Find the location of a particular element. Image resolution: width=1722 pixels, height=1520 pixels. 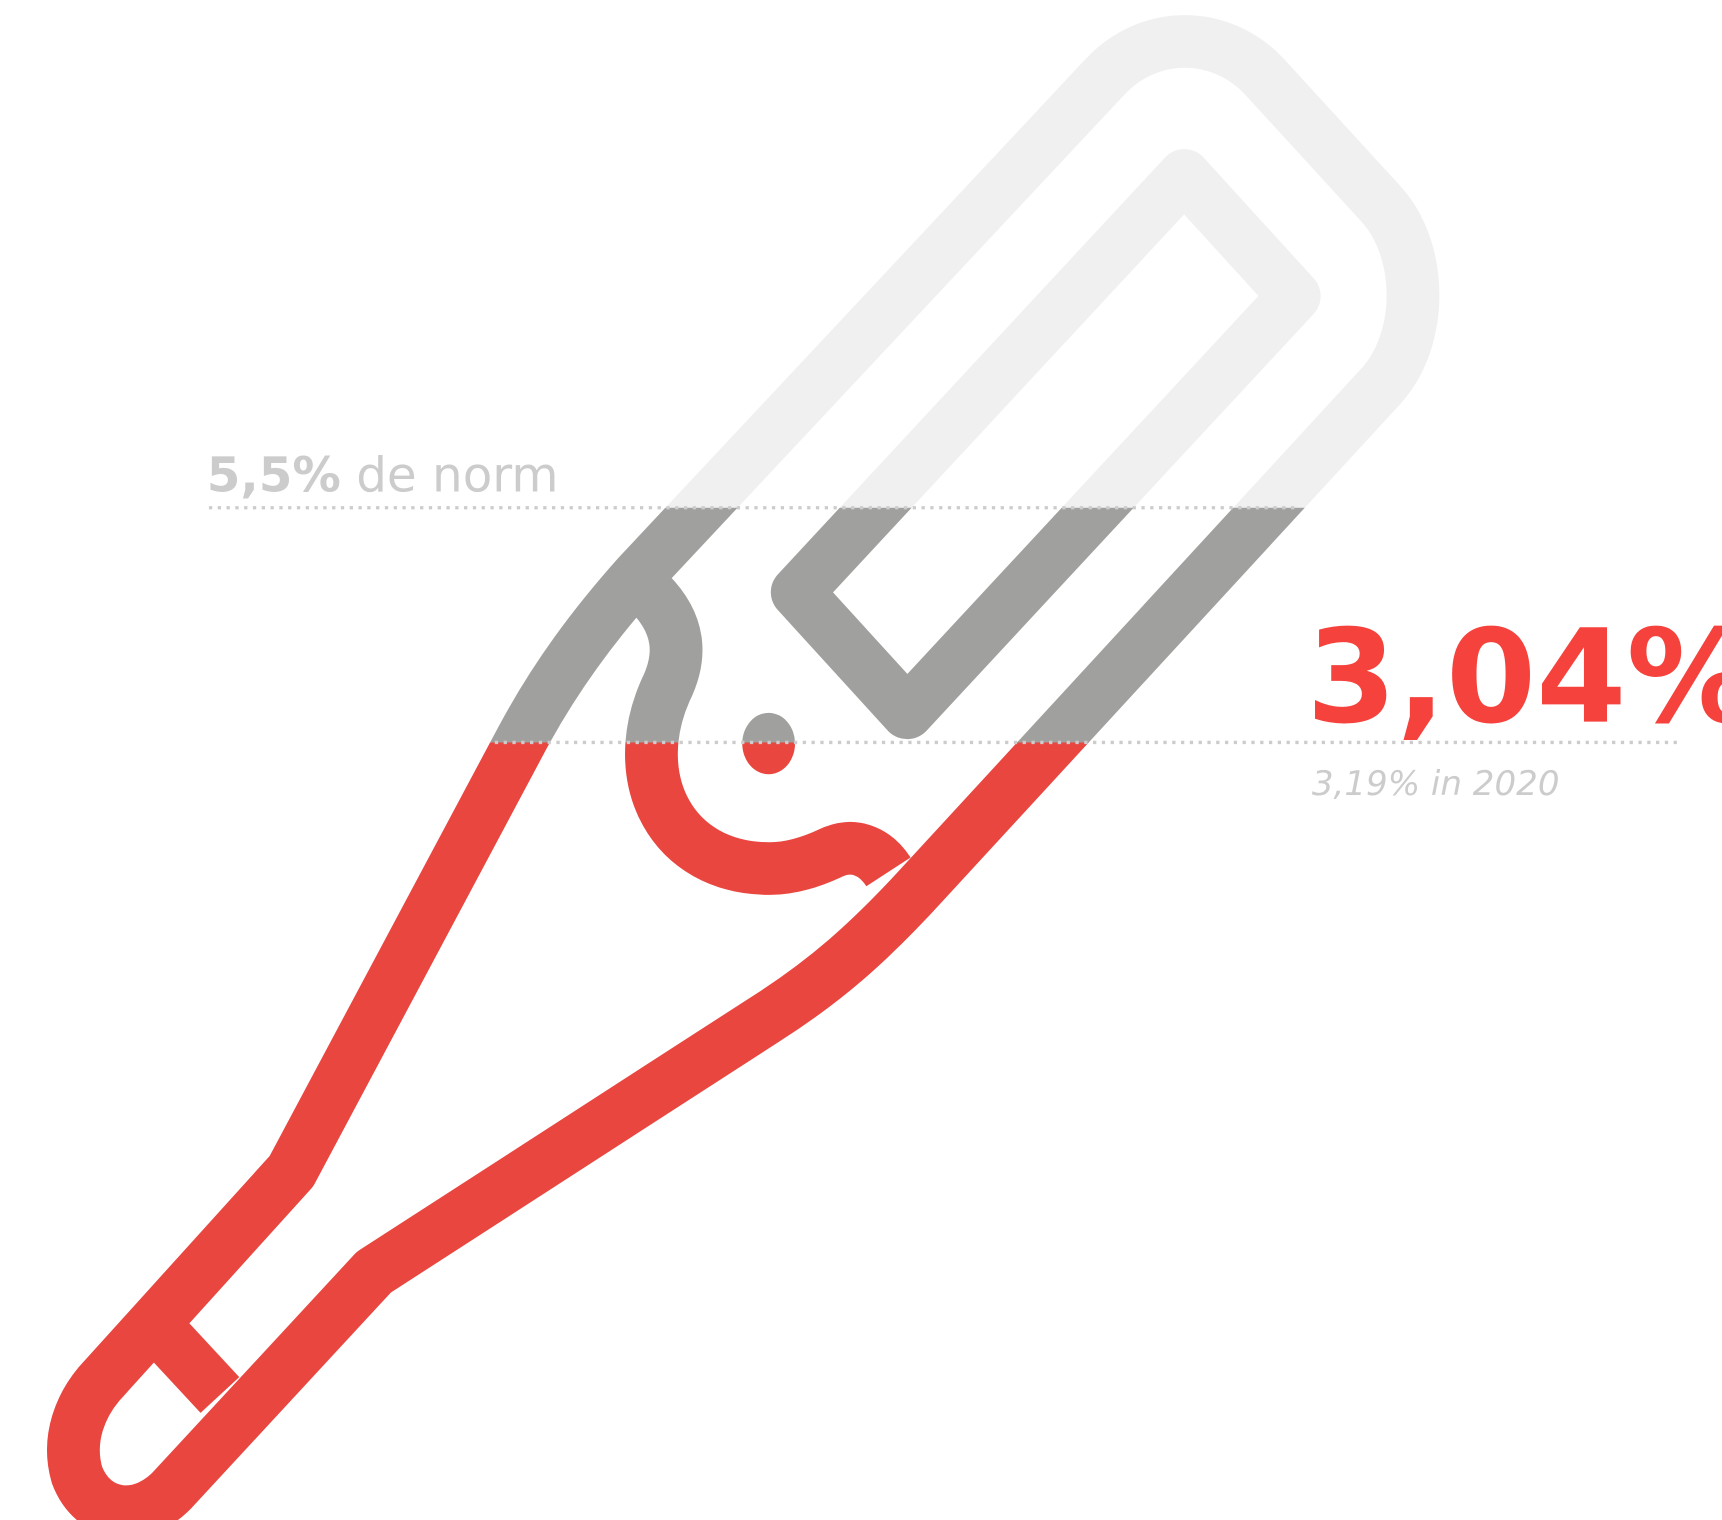

comparison: 3,19% in 2020 is located at coordinates (1436, 784).